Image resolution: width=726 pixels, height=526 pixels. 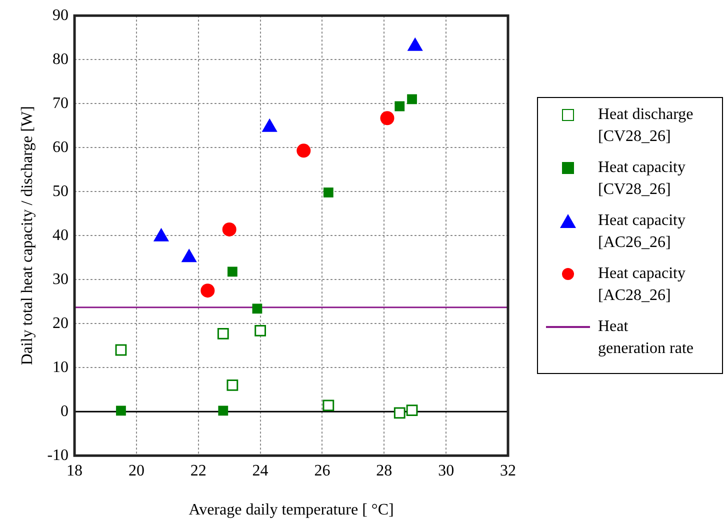 What do you see at coordinates (60, 323) in the screenshot?
I see `y-tick-label: 20` at bounding box center [60, 323].